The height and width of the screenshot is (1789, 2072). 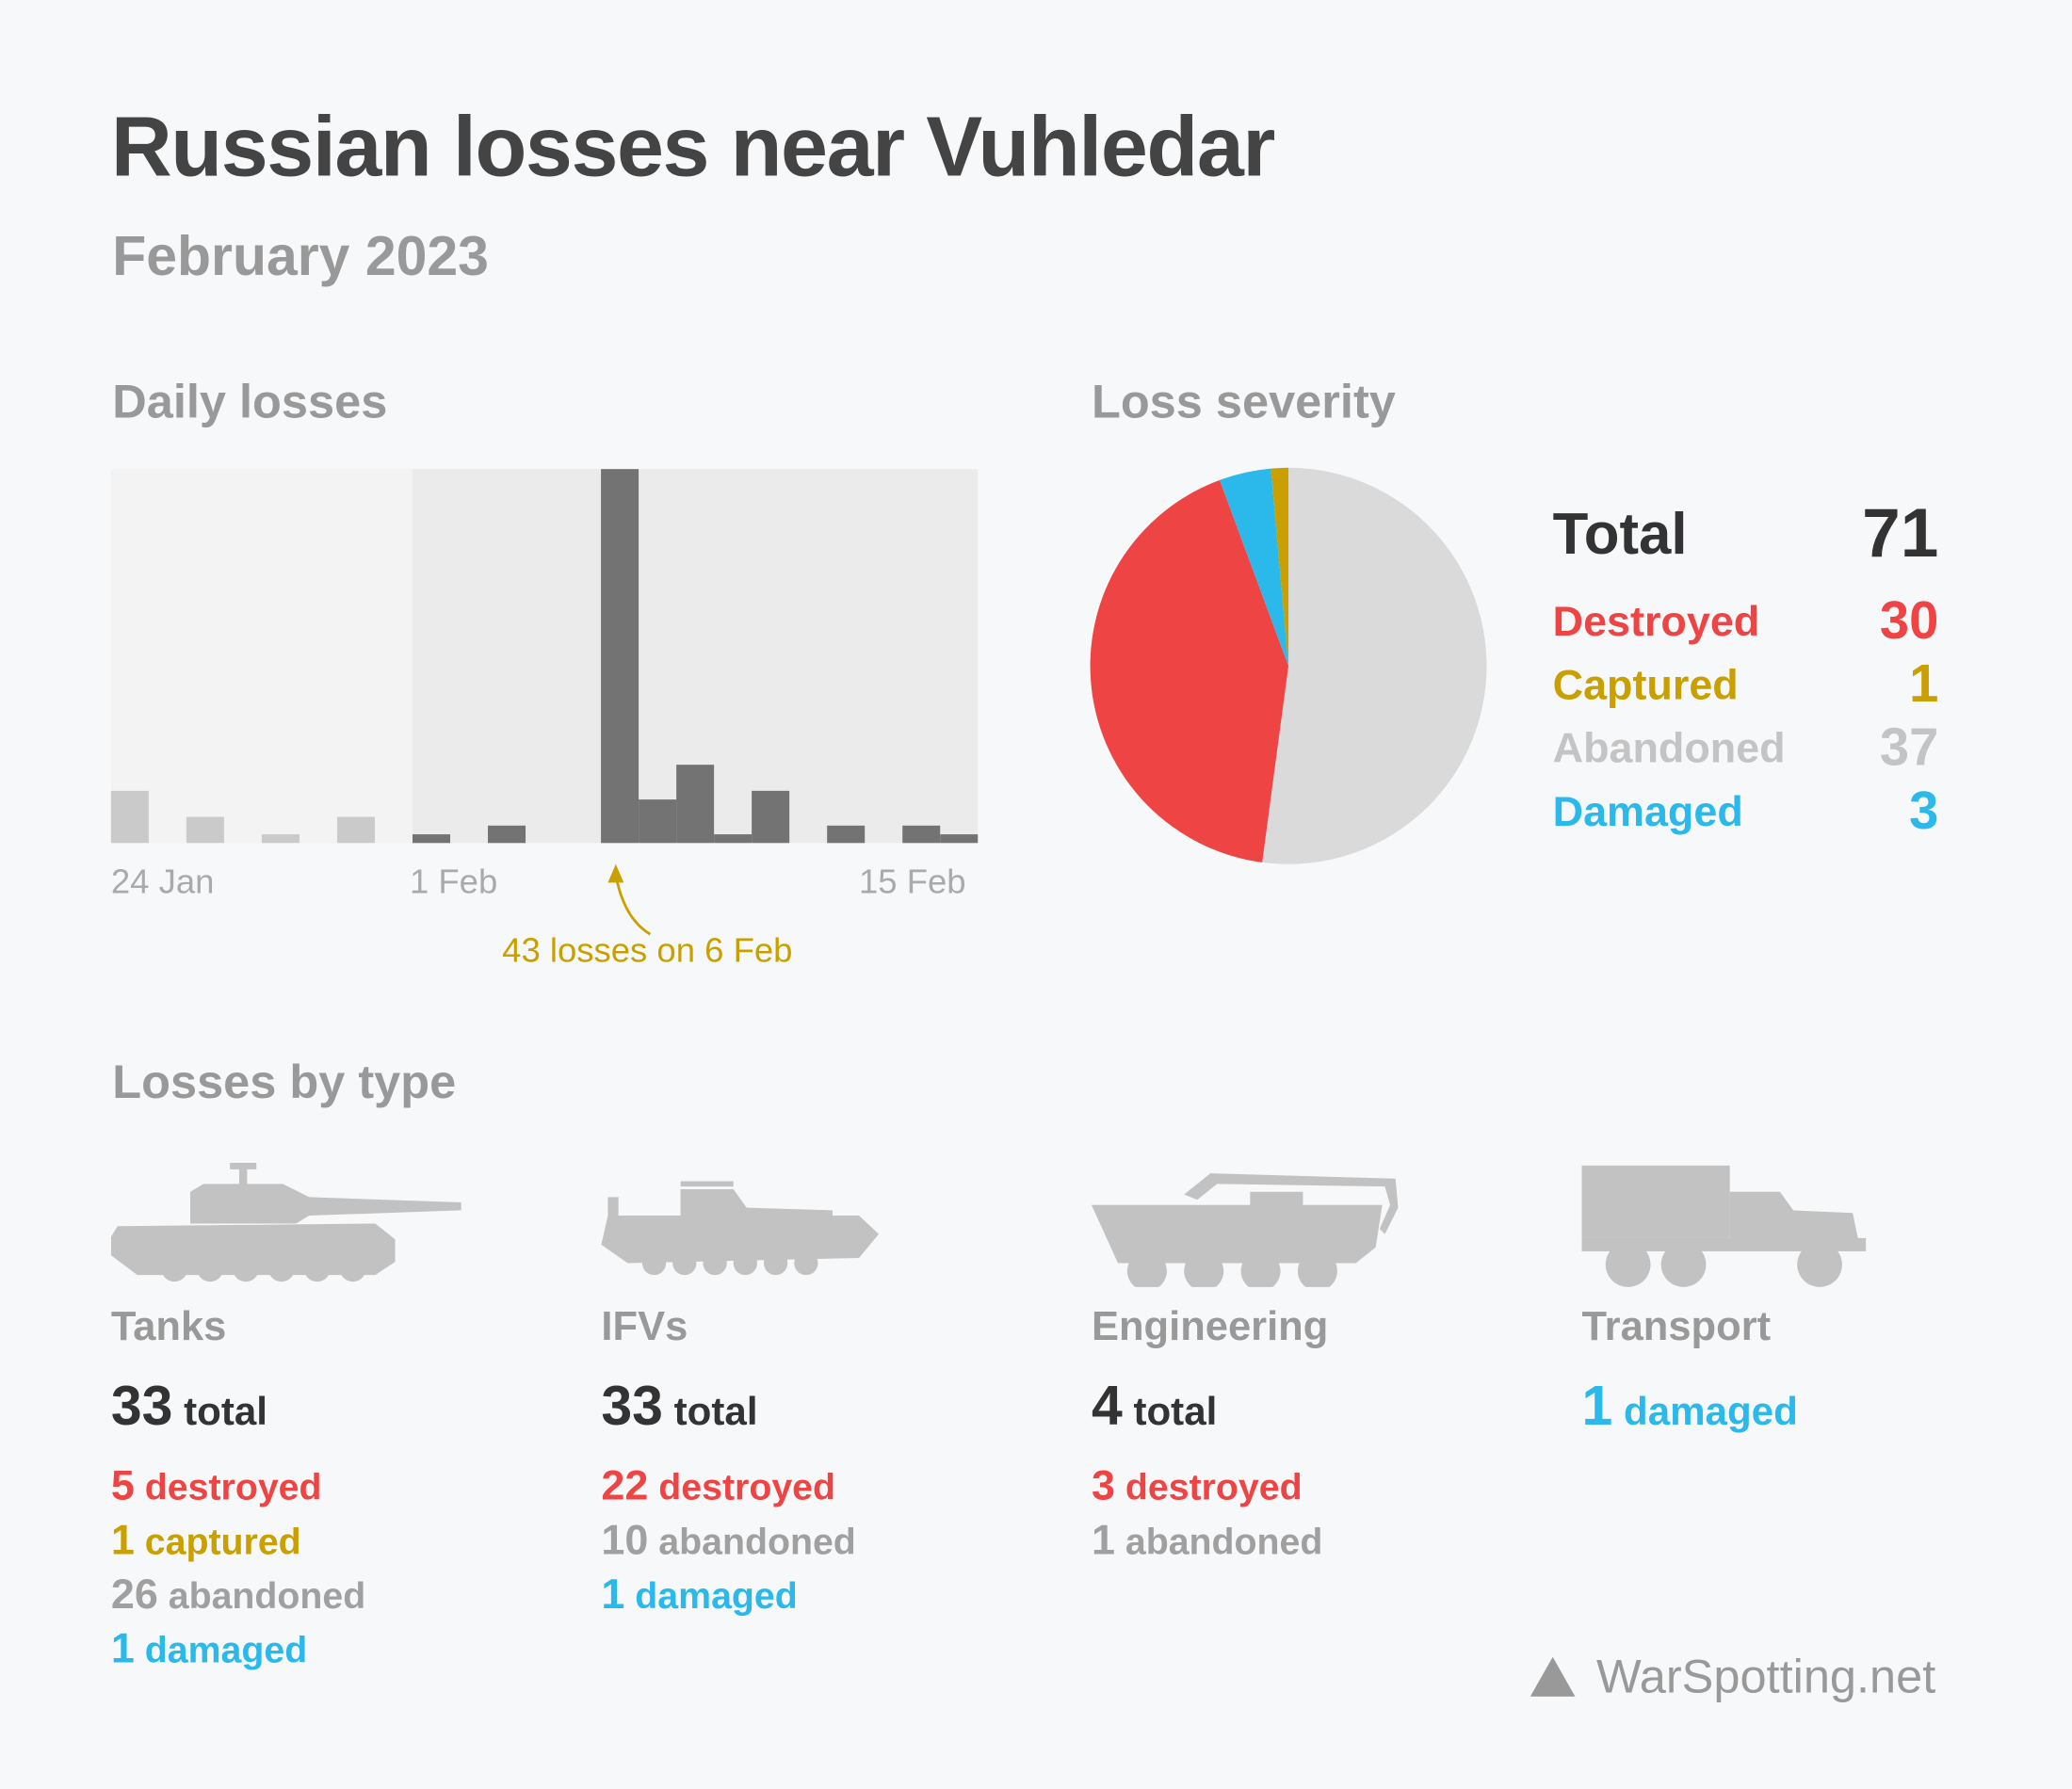 What do you see at coordinates (205, 830) in the screenshot?
I see `bar-26-jan` at bounding box center [205, 830].